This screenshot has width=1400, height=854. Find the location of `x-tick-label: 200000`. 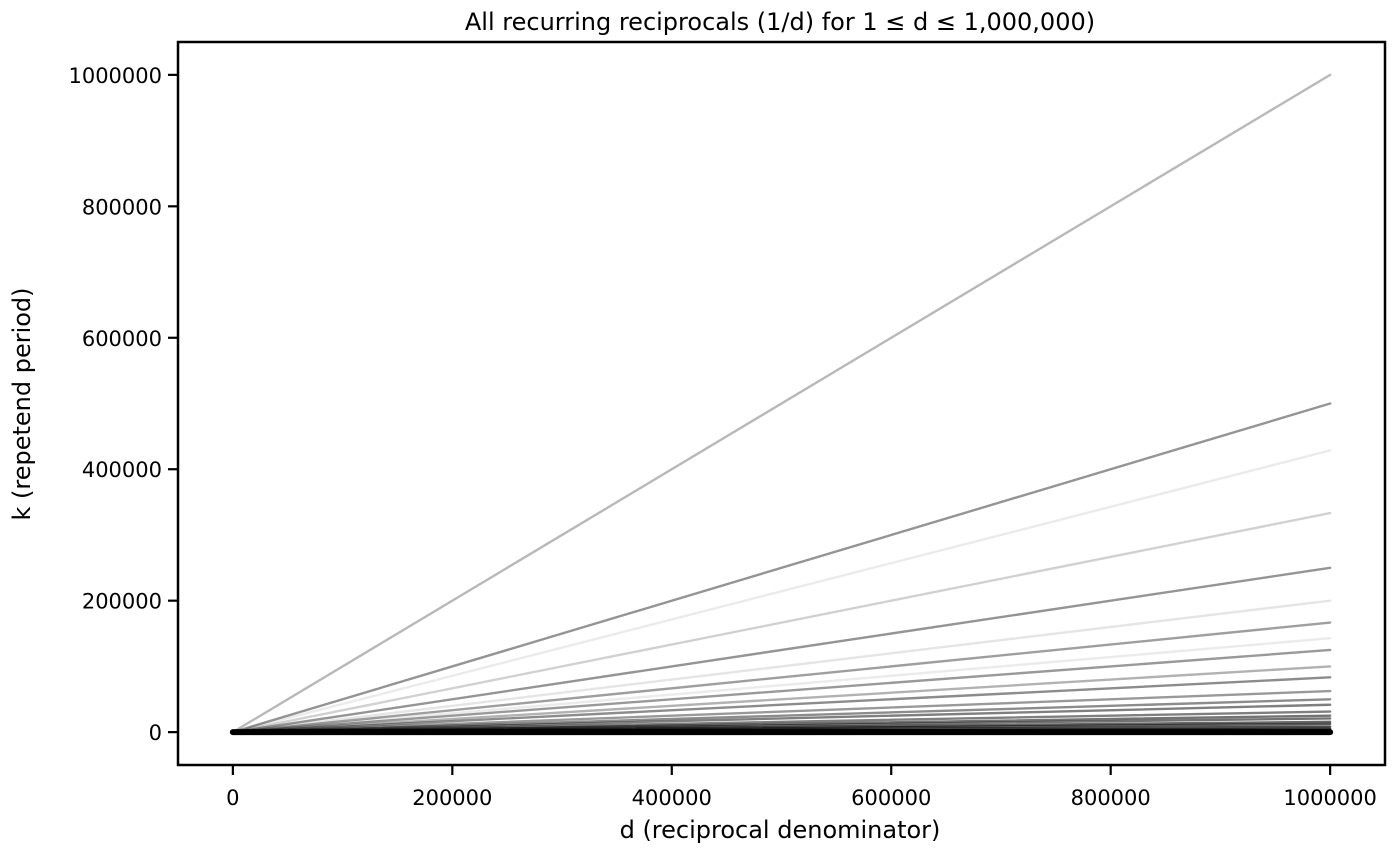

x-tick-label: 200000 is located at coordinates (452, 798).